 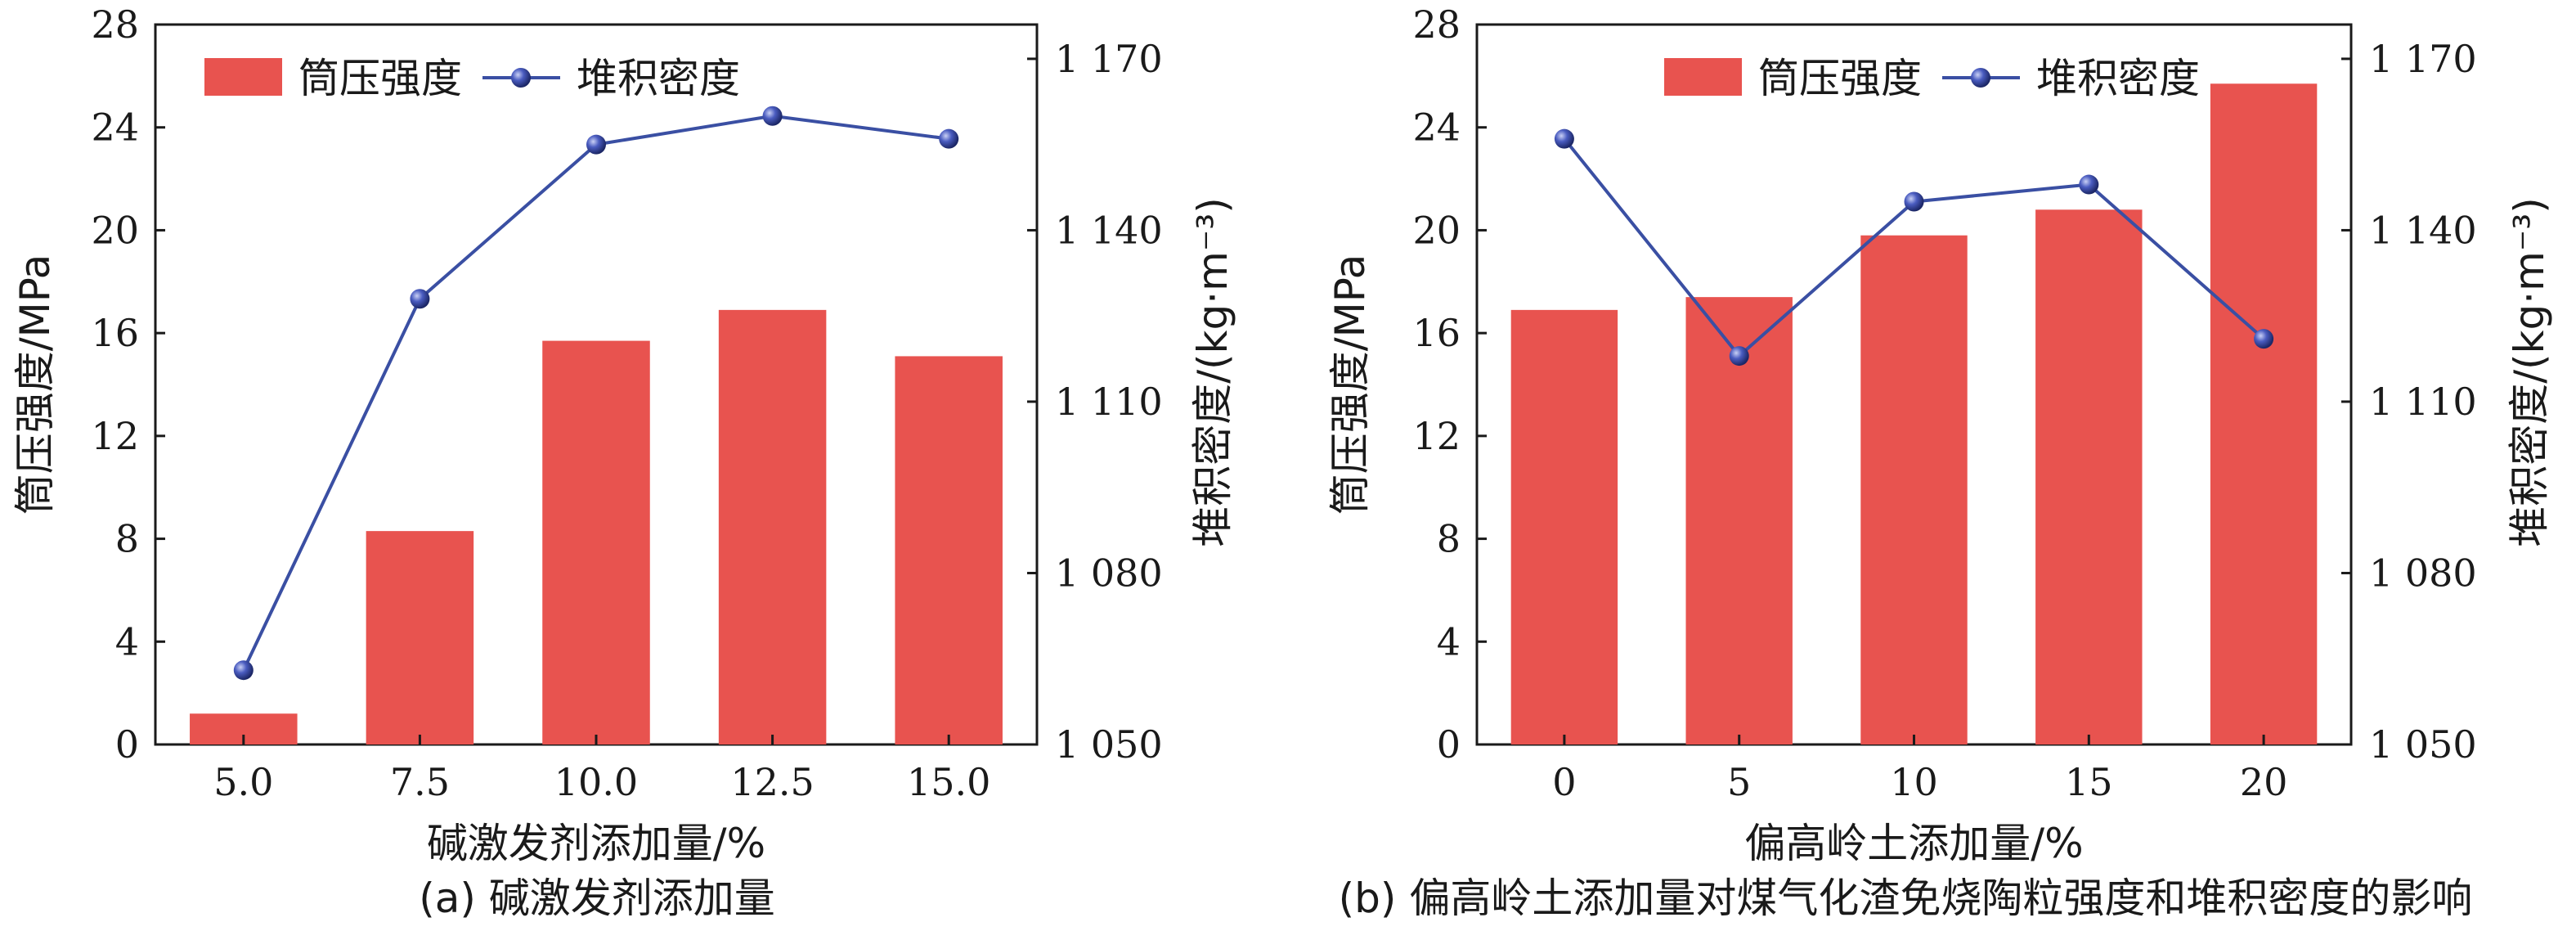 I want to click on x-tick-label: 15, so click(x=2089, y=782).